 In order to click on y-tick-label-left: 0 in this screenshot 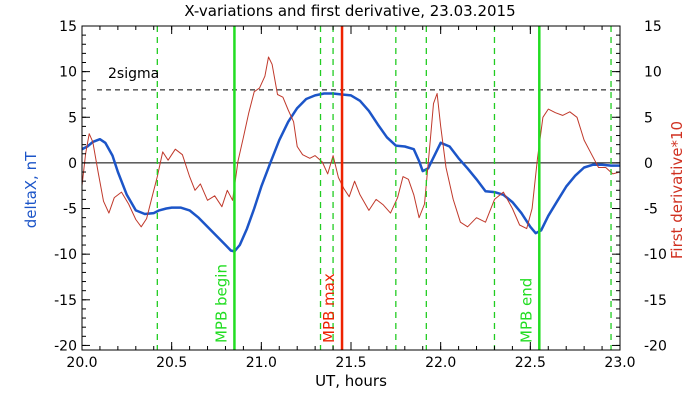, I will do `click(72, 164)`.